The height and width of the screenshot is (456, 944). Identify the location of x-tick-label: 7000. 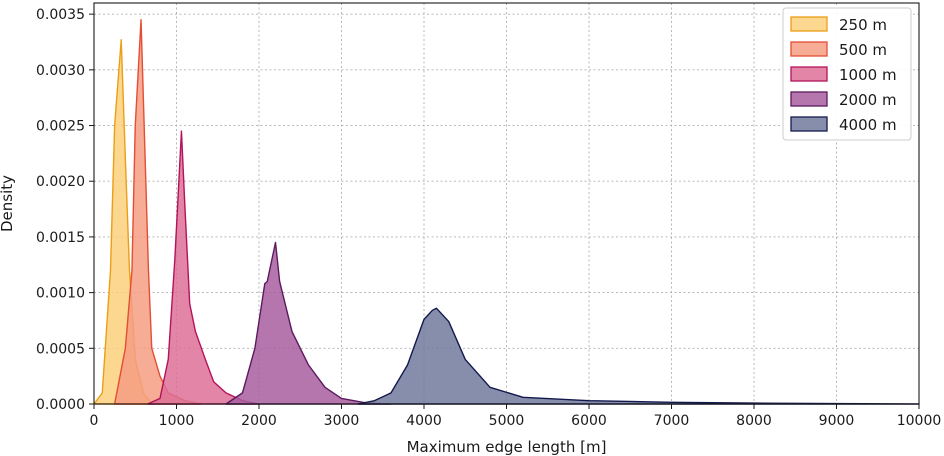
(672, 421).